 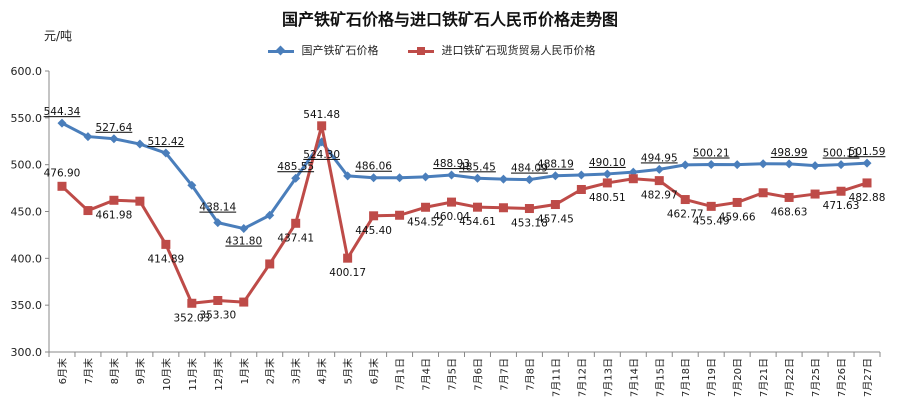 I want to click on x-tick-label: 7月14日, so click(x=634, y=377).